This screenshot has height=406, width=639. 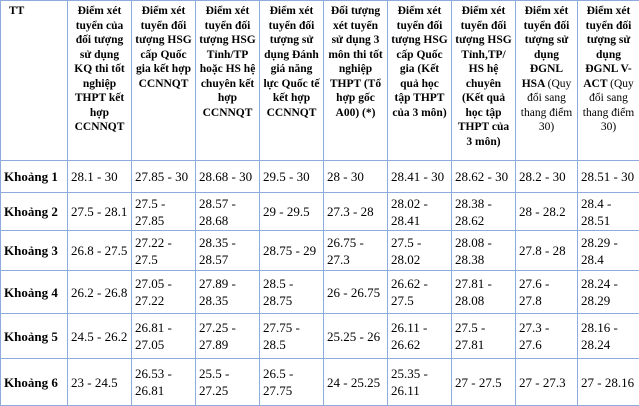 I want to click on score-range: 28.24 - 28.29, so click(x=608, y=292).